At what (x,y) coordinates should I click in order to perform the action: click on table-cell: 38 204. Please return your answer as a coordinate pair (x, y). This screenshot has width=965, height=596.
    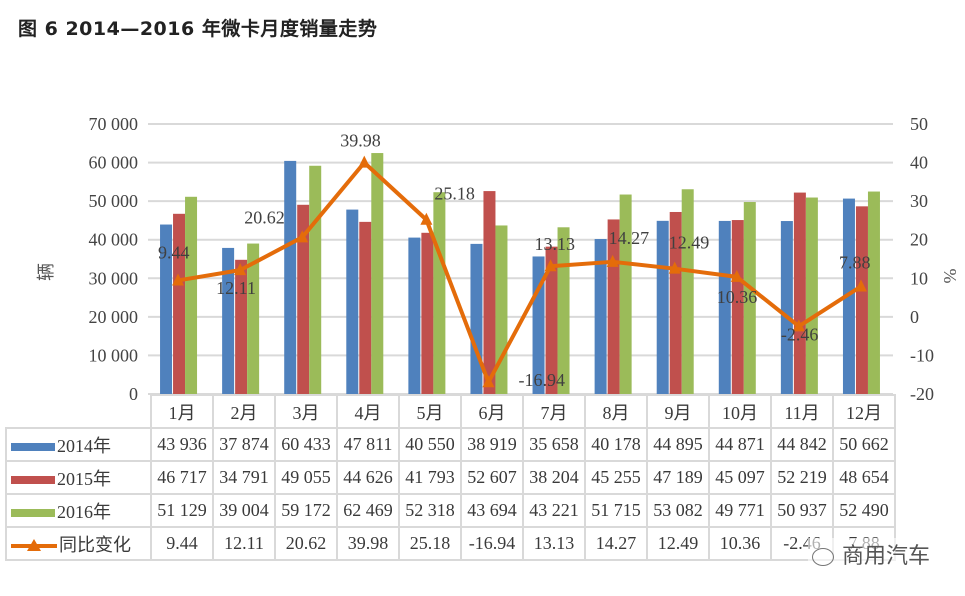
    Looking at the image, I should click on (554, 477).